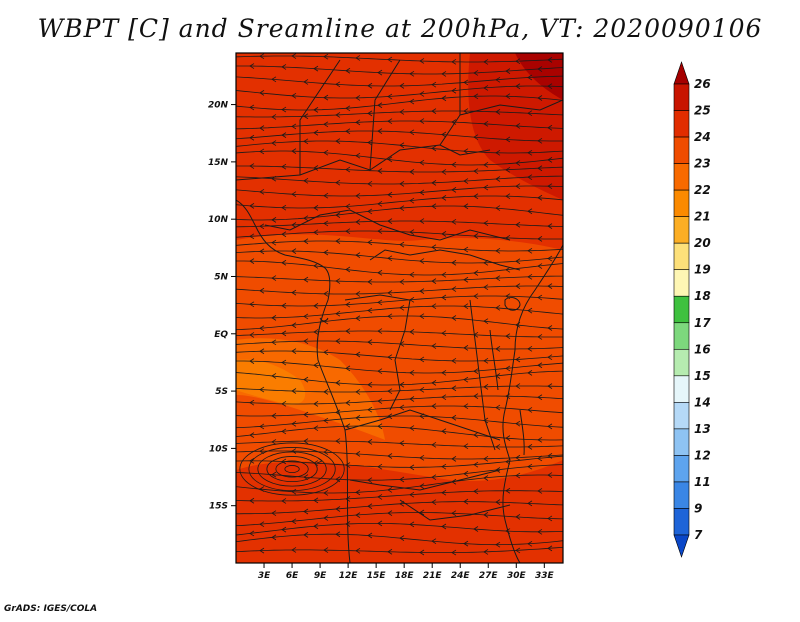 This screenshot has height=622, width=800. Describe the element at coordinates (702, 137) in the screenshot. I see `colorbar-label: 24` at that location.